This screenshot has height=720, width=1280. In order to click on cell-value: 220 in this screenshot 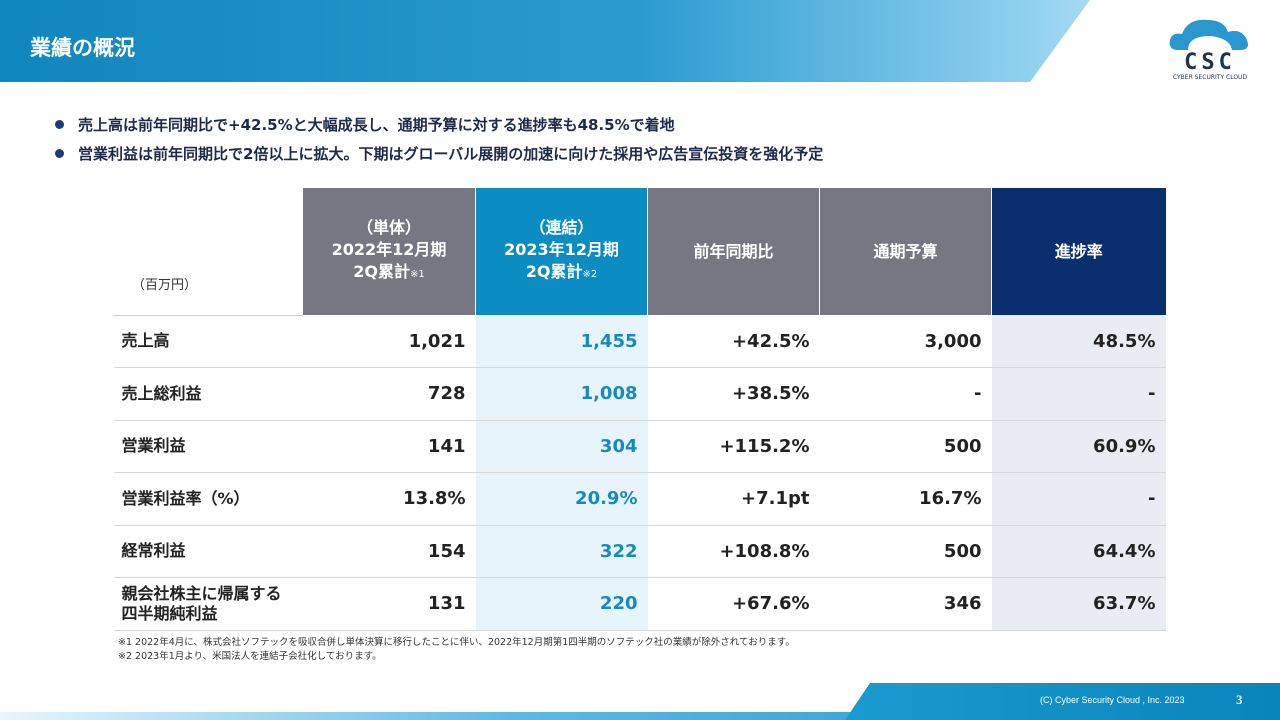, I will do `click(561, 604)`.